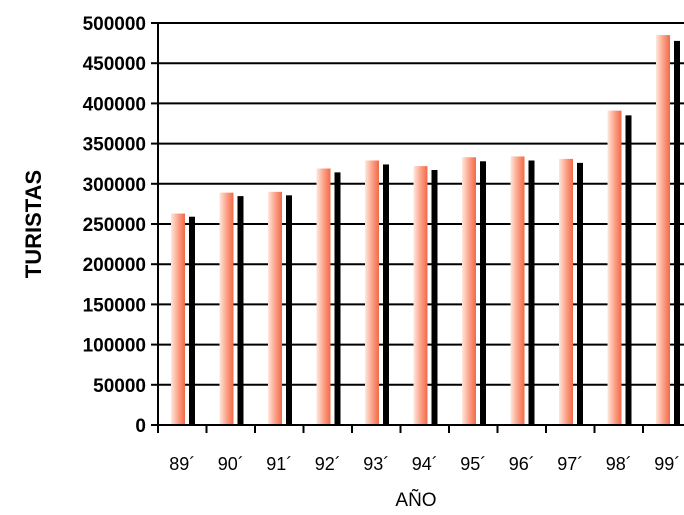  Describe the element at coordinates (376, 464) in the screenshot. I see `x-tick-label: 93´` at that location.